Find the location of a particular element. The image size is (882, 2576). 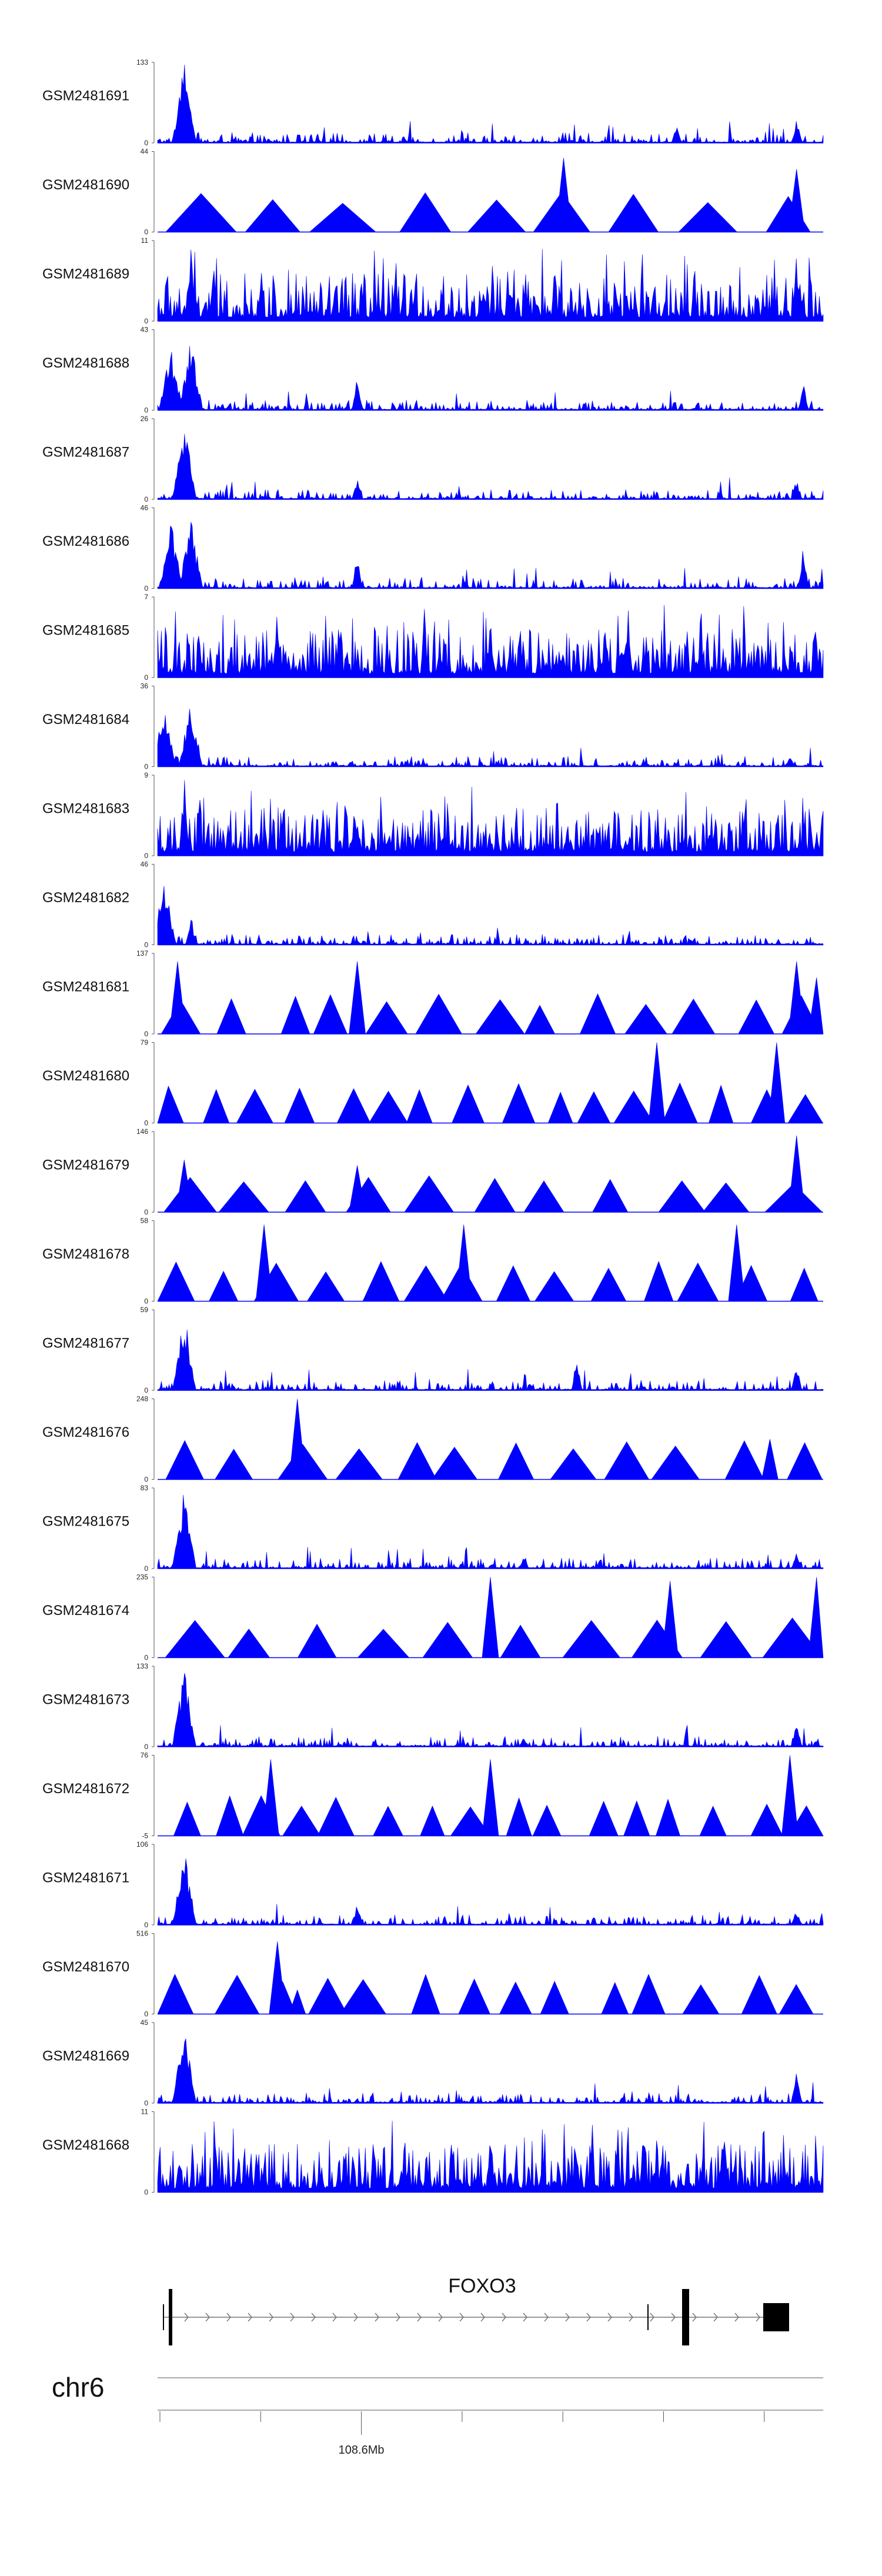

y-max-tick: 79 is located at coordinates (145, 1043).